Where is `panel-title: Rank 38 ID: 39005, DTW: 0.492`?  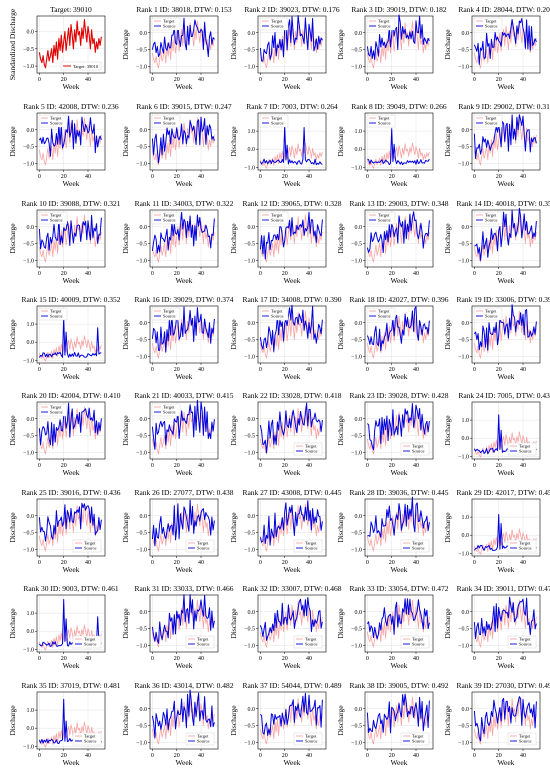 panel-title: Rank 38 ID: 39005, DTW: 0.492 is located at coordinates (398, 685).